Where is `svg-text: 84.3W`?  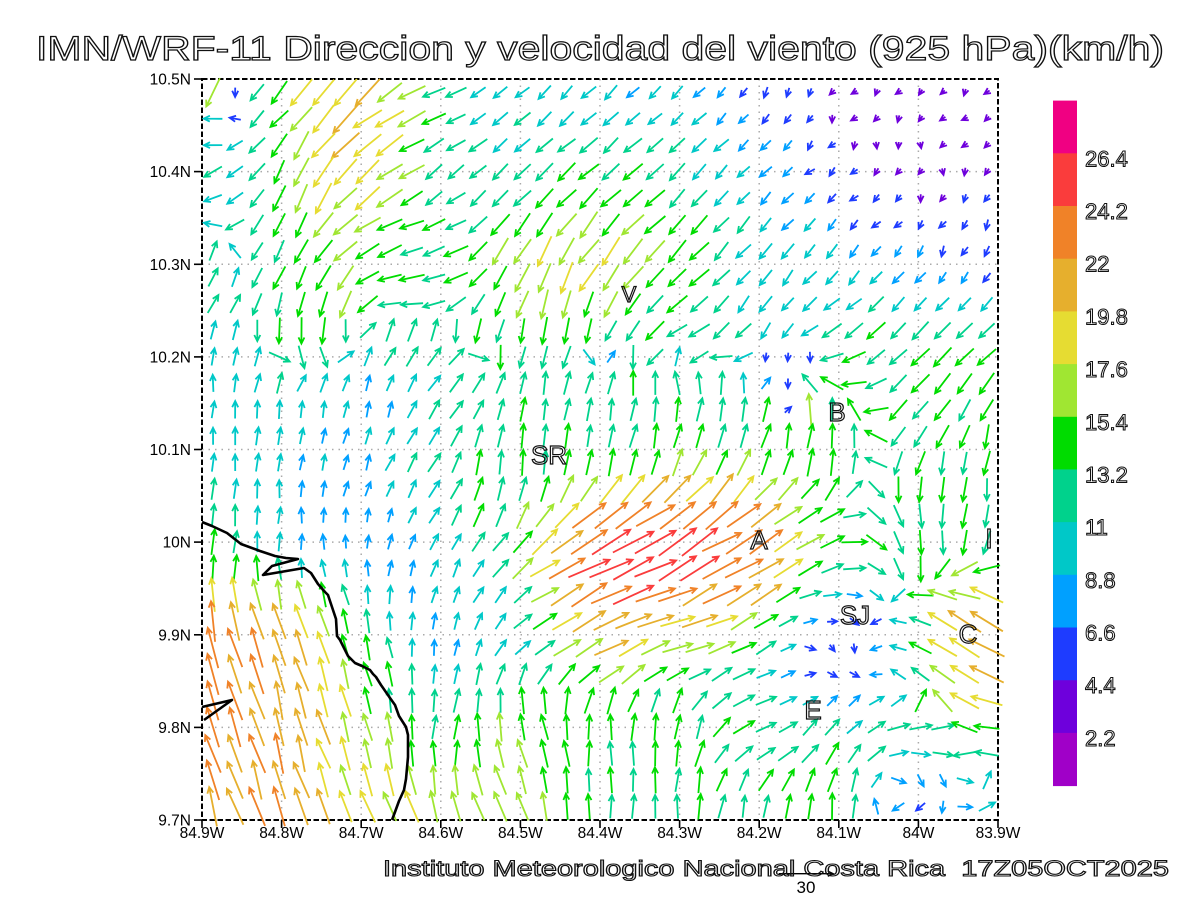 svg-text: 84.3W is located at coordinates (679, 833).